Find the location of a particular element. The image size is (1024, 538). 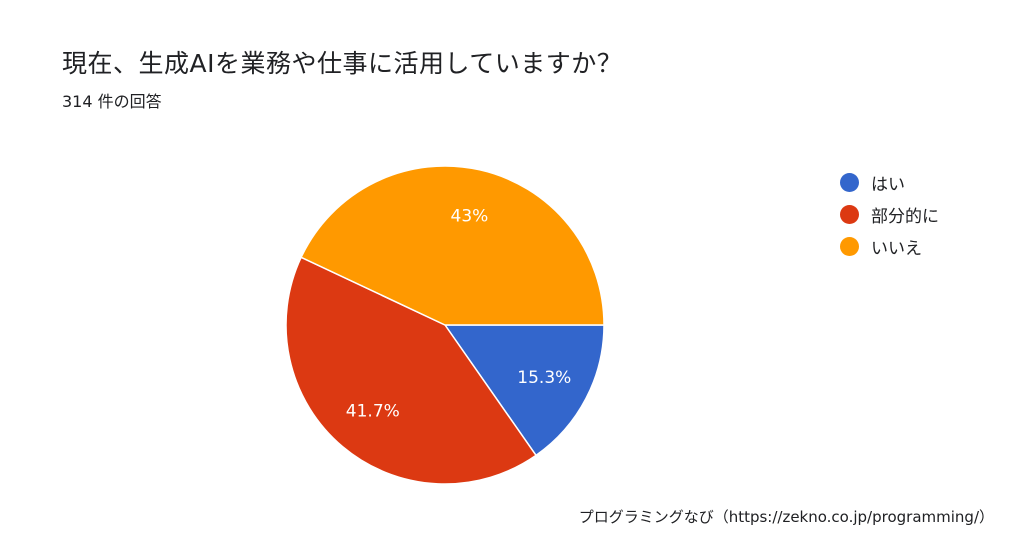

slice-no is located at coordinates (452, 245).